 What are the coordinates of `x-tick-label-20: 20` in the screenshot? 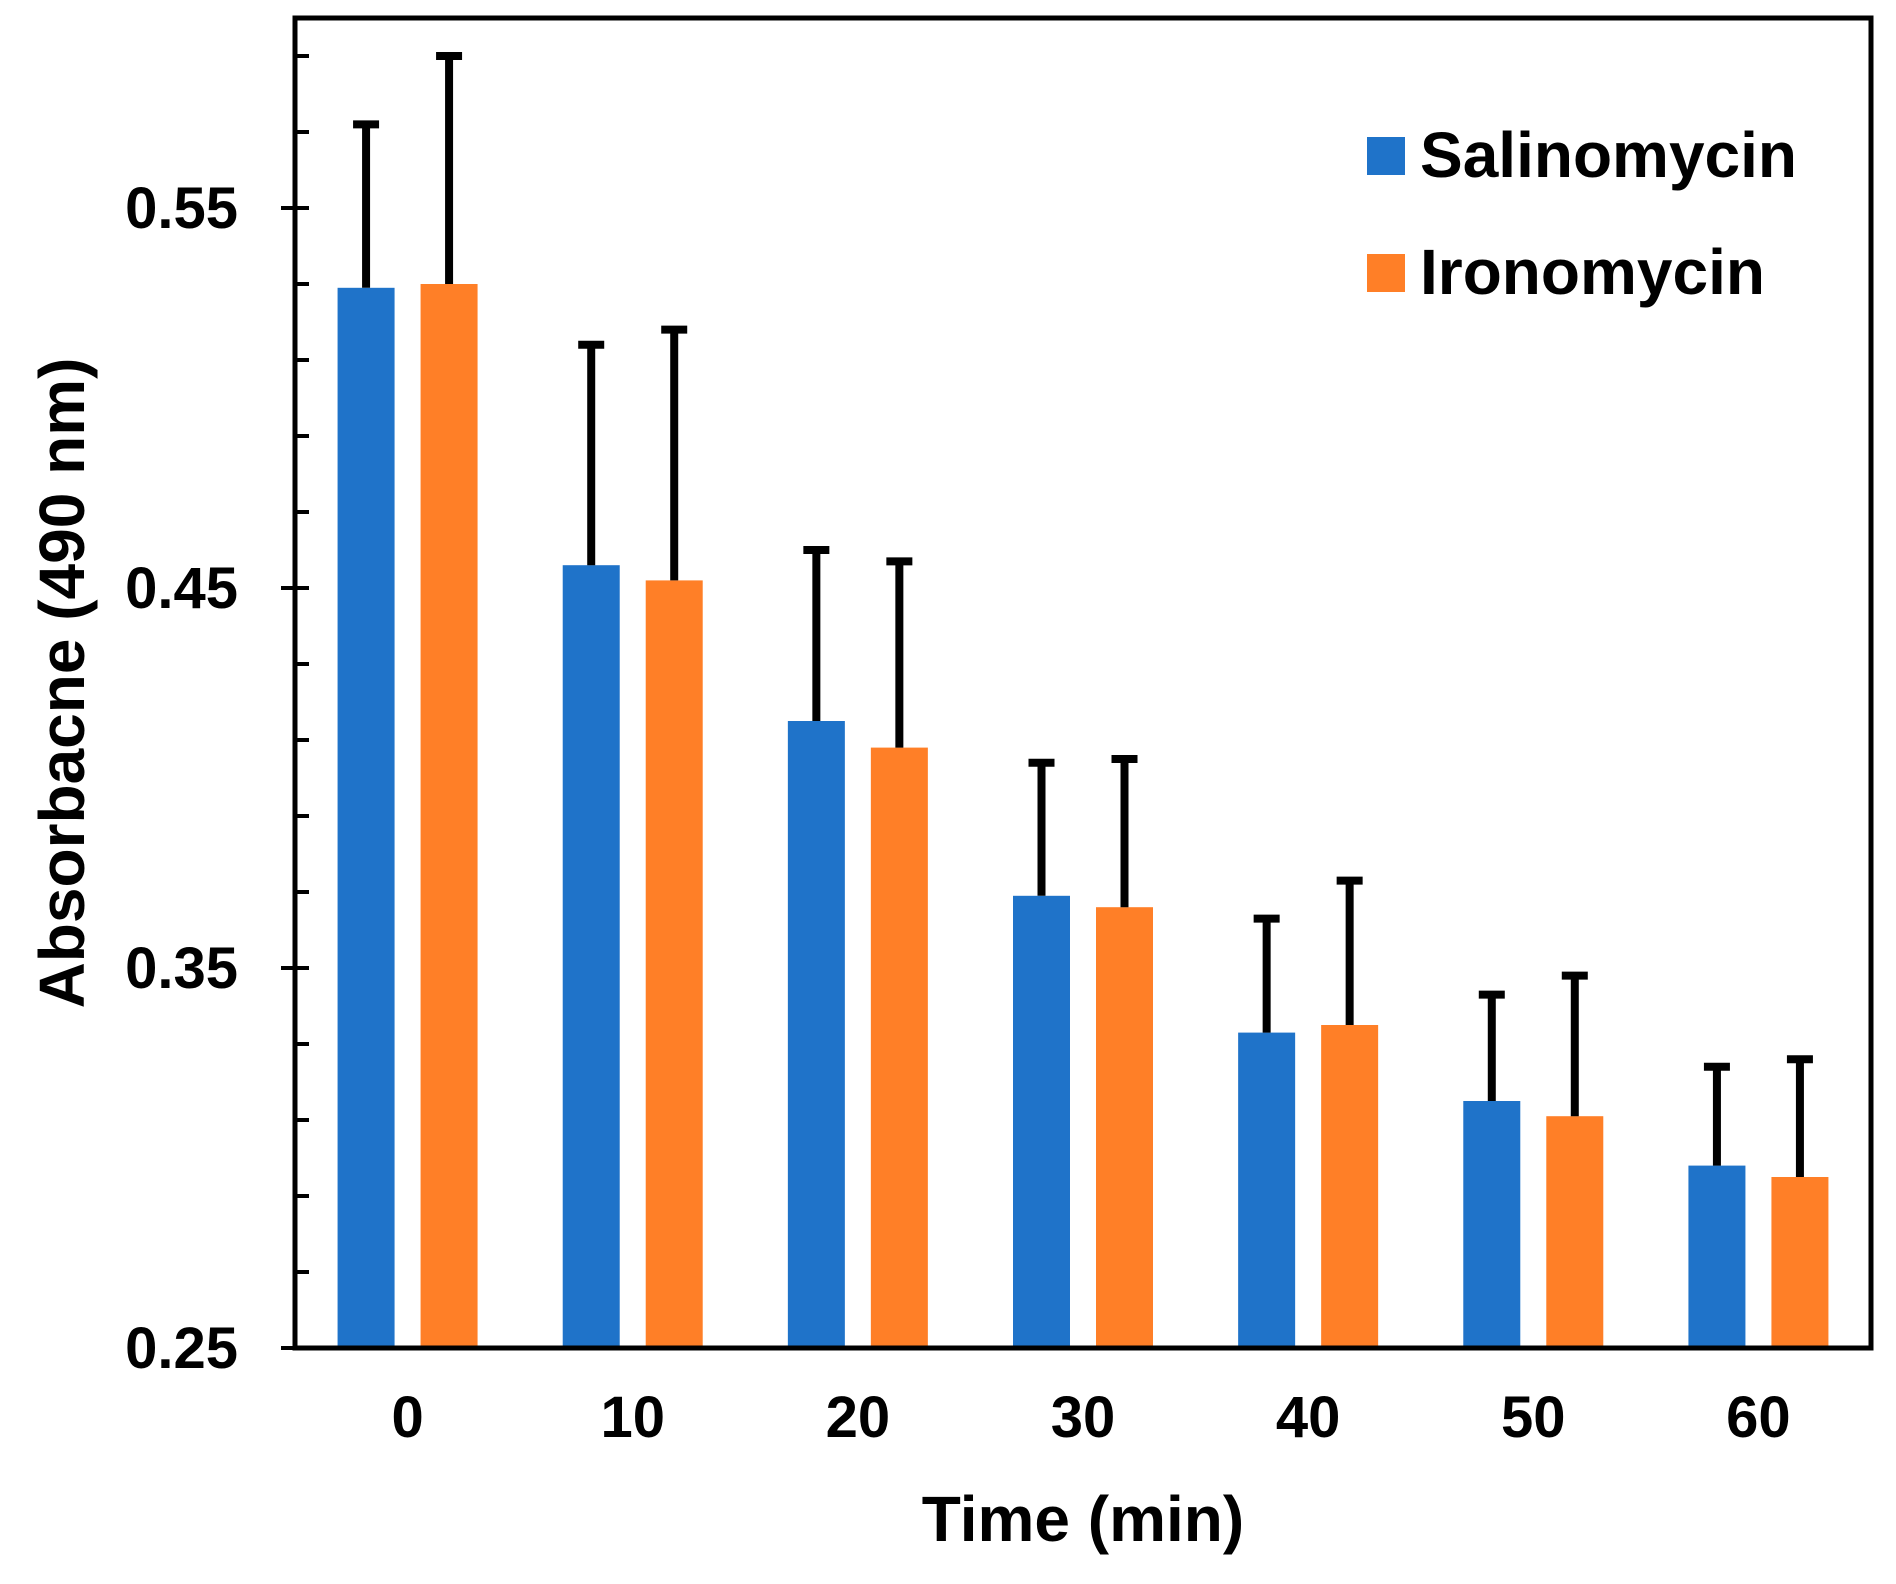 It's located at (858, 1417).